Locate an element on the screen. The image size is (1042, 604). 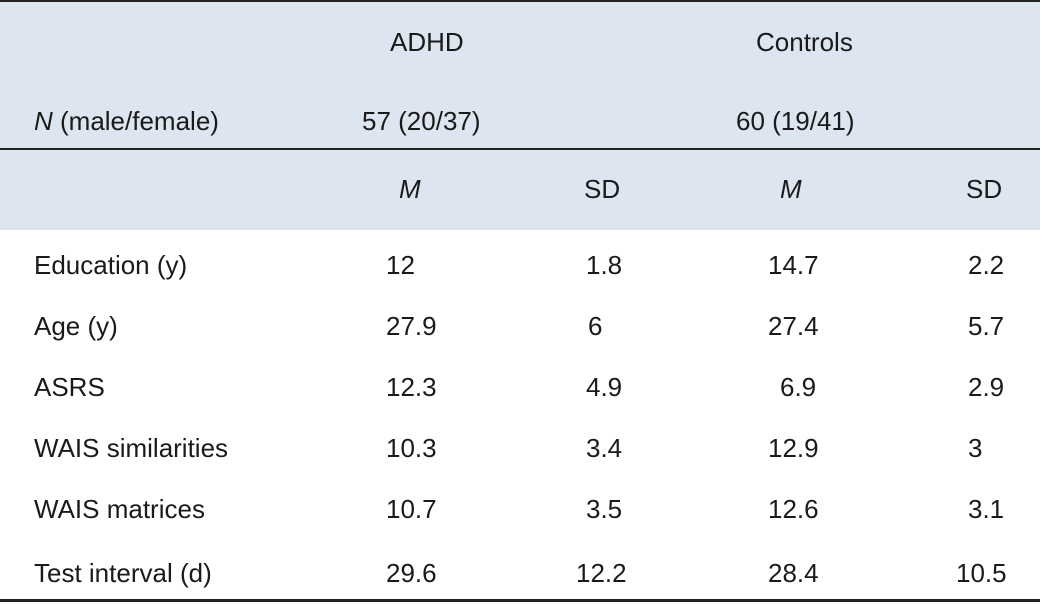
cell-controls-sd: 2.2 is located at coordinates (986, 265).